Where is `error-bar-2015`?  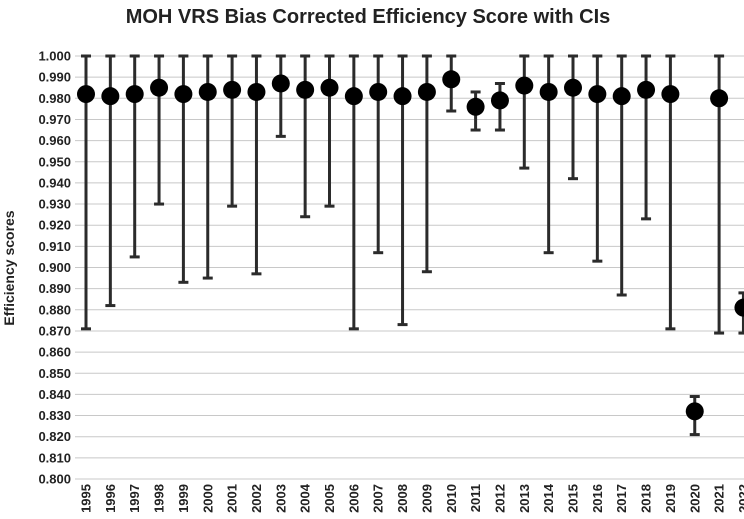
error-bar-2015 is located at coordinates (573, 117).